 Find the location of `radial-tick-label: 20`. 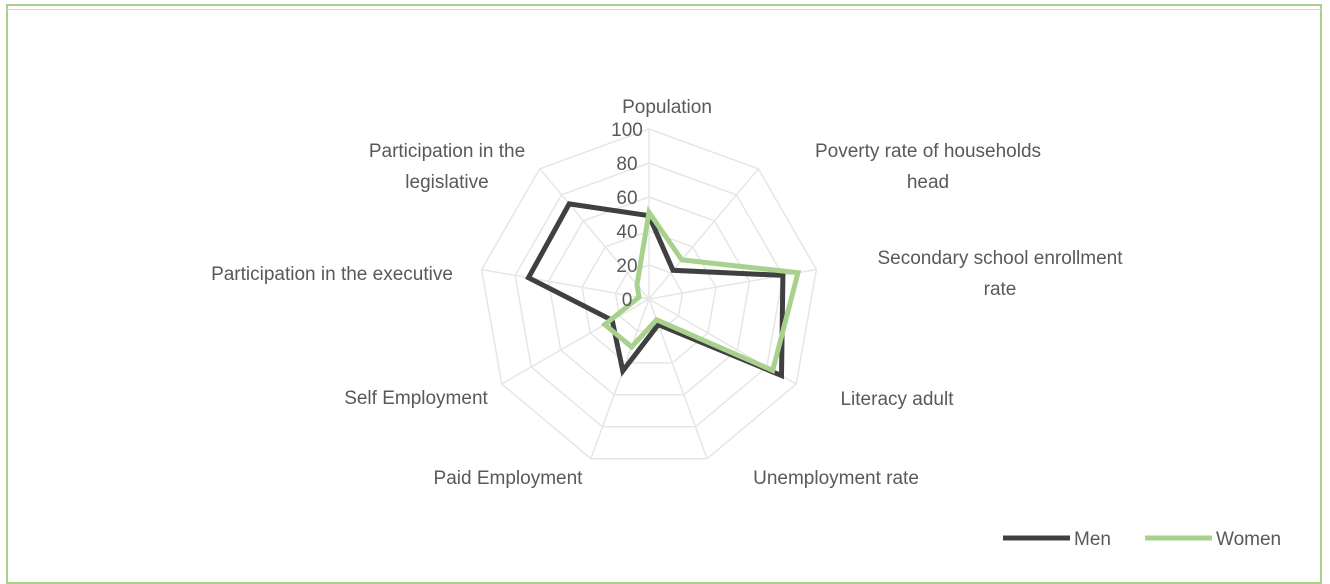

radial-tick-label: 20 is located at coordinates (626, 266).